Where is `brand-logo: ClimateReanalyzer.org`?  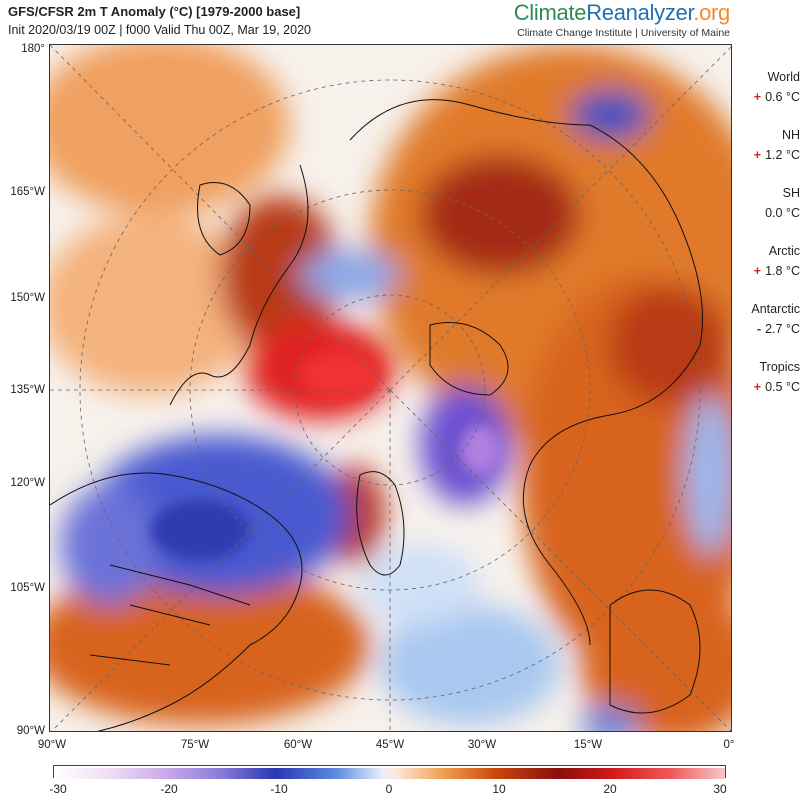 brand-logo: ClimateReanalyzer.org is located at coordinates (622, 13).